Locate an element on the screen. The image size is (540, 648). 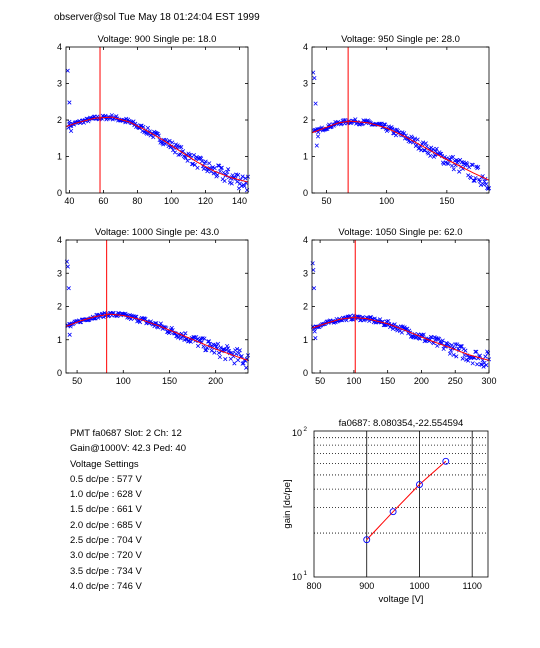
setting-item: 1.5 dc/pe : 661 V is located at coordinates (106, 510).